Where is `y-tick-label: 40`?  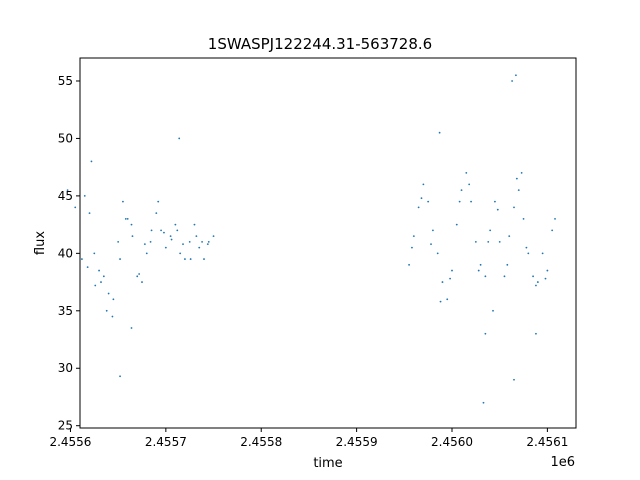 y-tick-label: 40 is located at coordinates (65, 253).